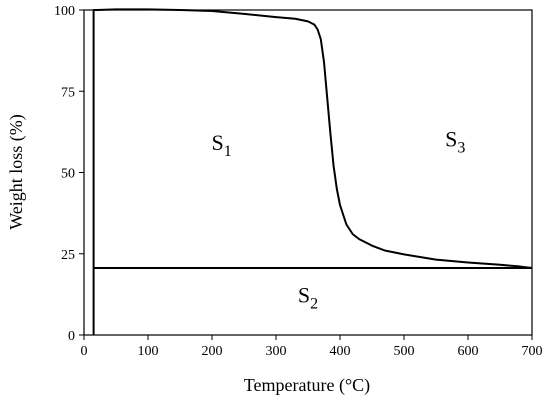 The height and width of the screenshot is (403, 550). Describe the element at coordinates (84, 351) in the screenshot. I see `x-tick-label-0: 0` at that location.